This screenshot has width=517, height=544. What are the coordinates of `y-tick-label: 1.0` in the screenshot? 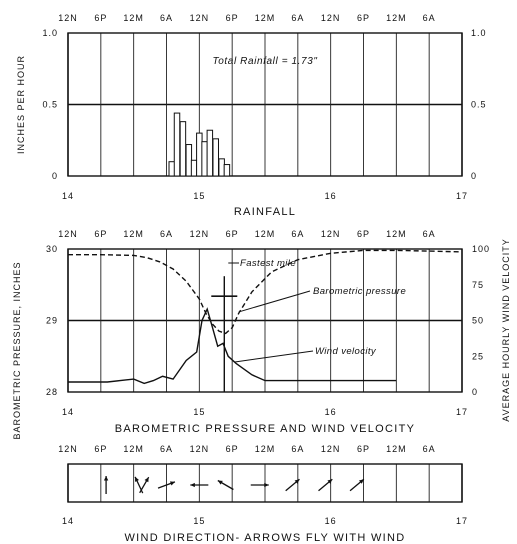 It's located at (50, 33).